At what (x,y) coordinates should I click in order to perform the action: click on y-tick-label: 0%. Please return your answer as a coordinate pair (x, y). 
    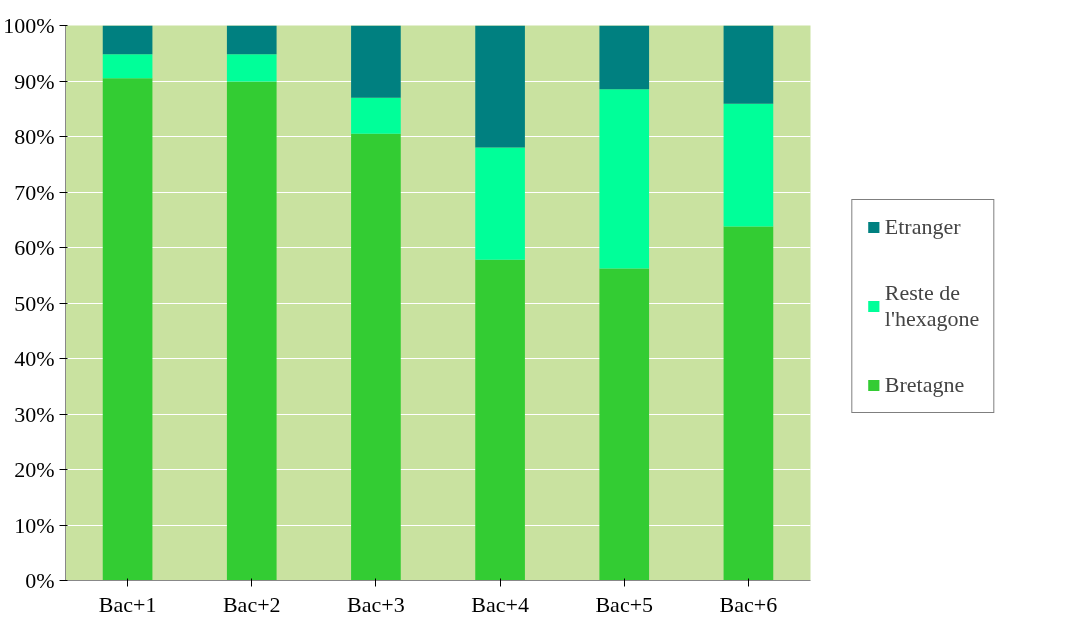
    Looking at the image, I should click on (40, 580).